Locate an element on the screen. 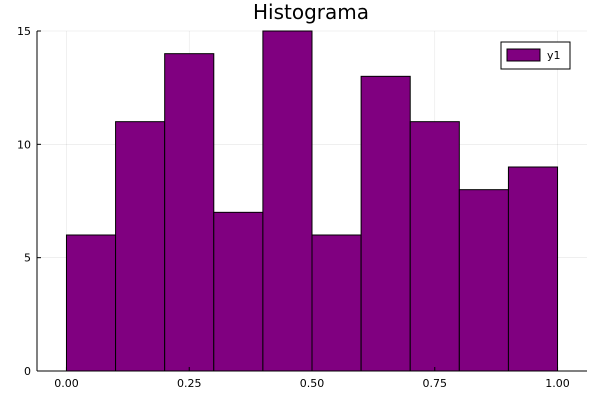  y-tick-label: 15 is located at coordinates (24, 31).